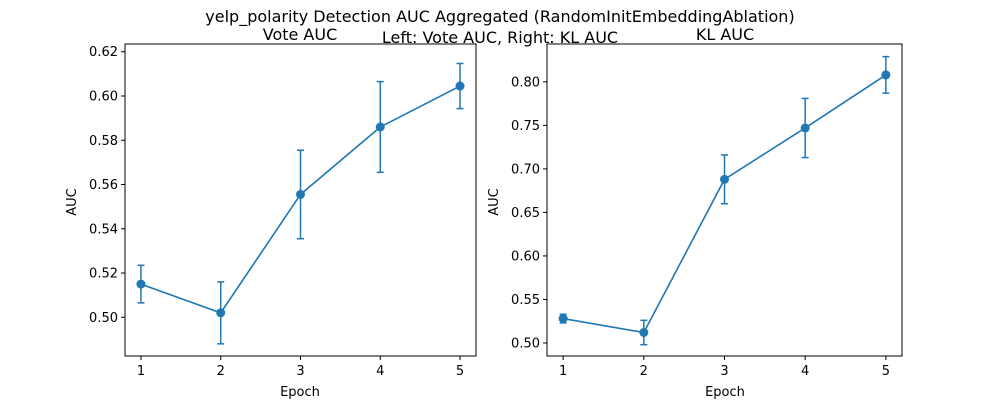 This screenshot has height=404, width=1000. What do you see at coordinates (724, 371) in the screenshot?
I see `kl-auc-x-tick-label: 3` at bounding box center [724, 371].